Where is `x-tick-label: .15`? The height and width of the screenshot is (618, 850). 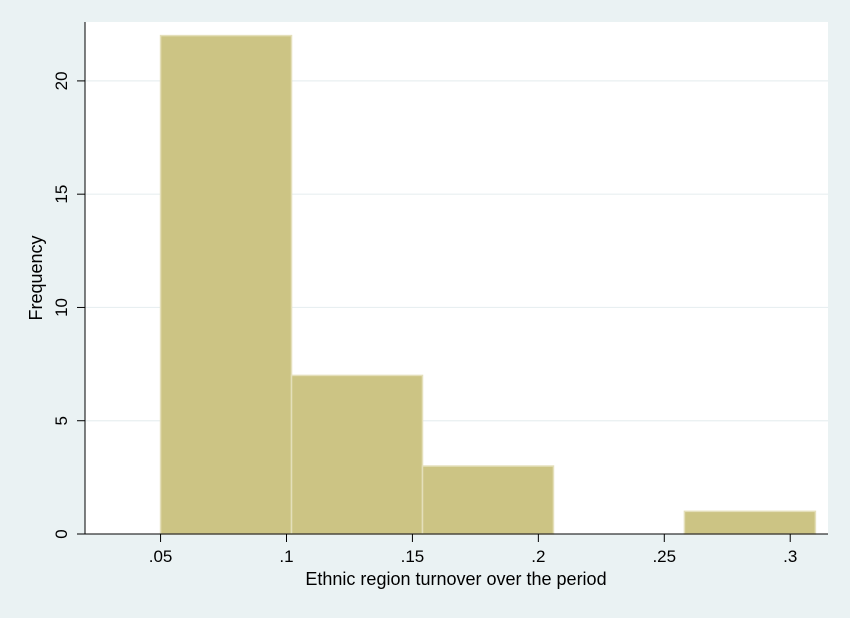
x-tick-label: .15 is located at coordinates (413, 556).